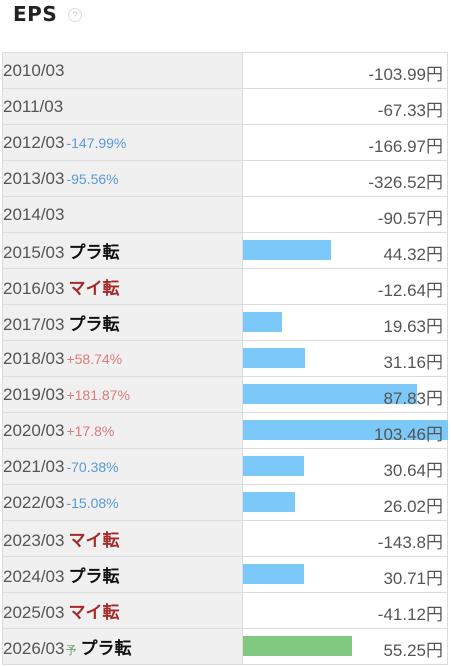 Image resolution: width=452 pixels, height=666 pixels. I want to click on table-row: 2013/03 -95.56% -326.52円, so click(225, 178).